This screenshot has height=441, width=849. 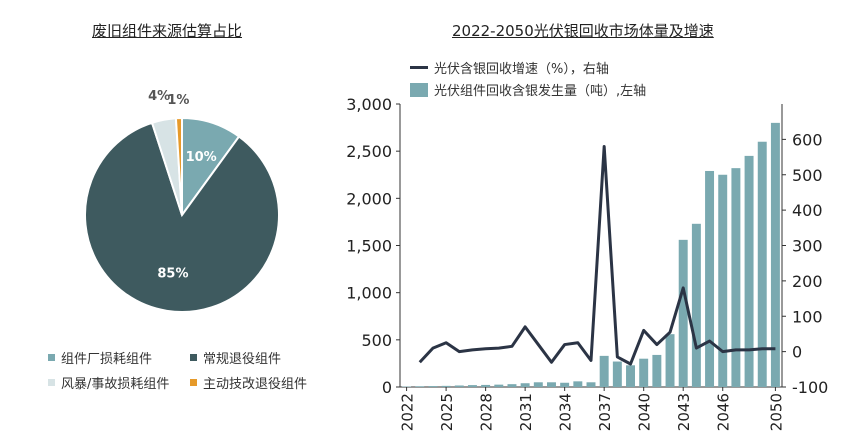 I want to click on pie-slice-label: 4%, so click(x=159, y=96).